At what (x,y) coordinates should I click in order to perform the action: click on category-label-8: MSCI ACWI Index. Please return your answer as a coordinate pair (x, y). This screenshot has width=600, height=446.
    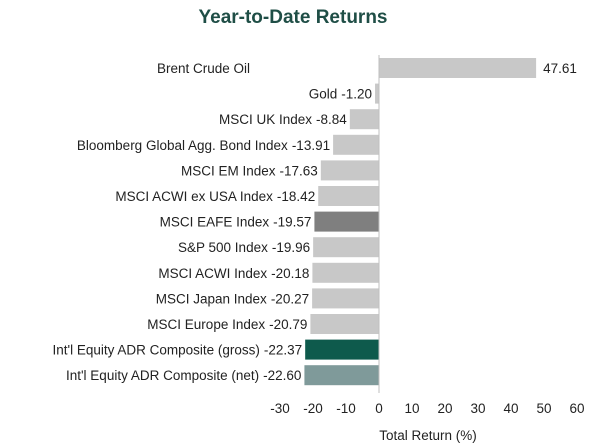
    Looking at the image, I should click on (212, 273).